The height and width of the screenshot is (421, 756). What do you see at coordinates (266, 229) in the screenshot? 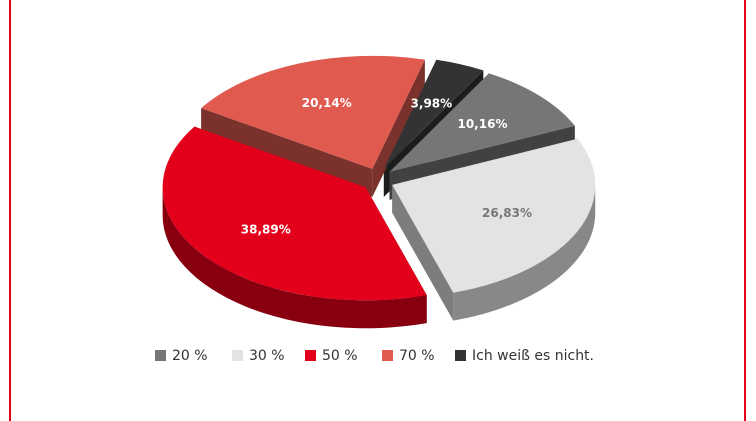
I see `data-label: 38,89%` at bounding box center [266, 229].